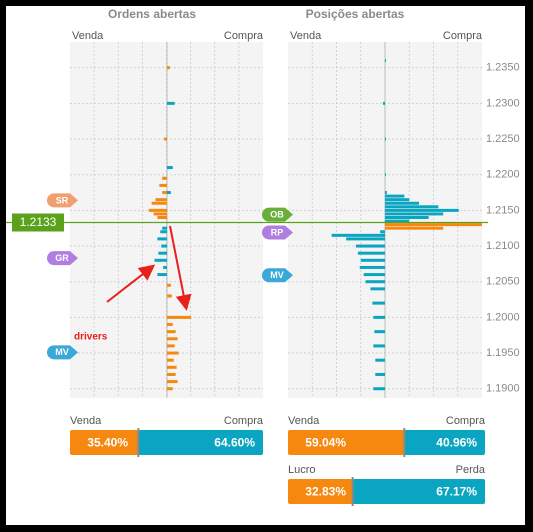 The width and height of the screenshot is (533, 532). Describe the element at coordinates (471, 470) in the screenshot. I see `ratio-label: Perda` at that location.